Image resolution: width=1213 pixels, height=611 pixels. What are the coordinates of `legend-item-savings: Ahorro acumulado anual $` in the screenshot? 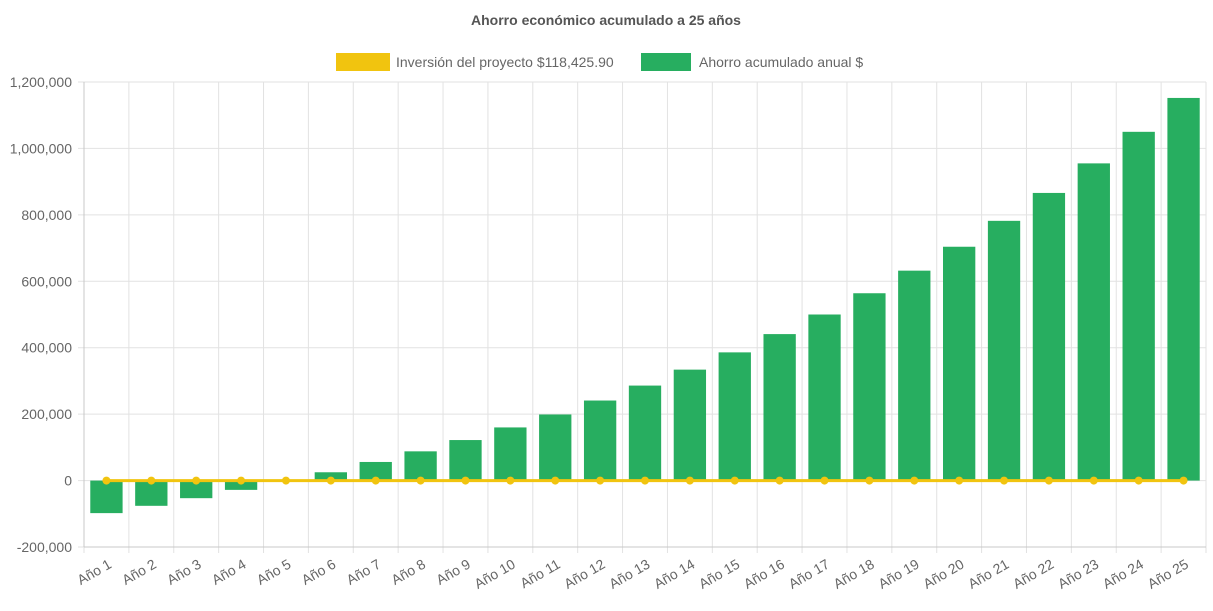 It's located at (752, 62).